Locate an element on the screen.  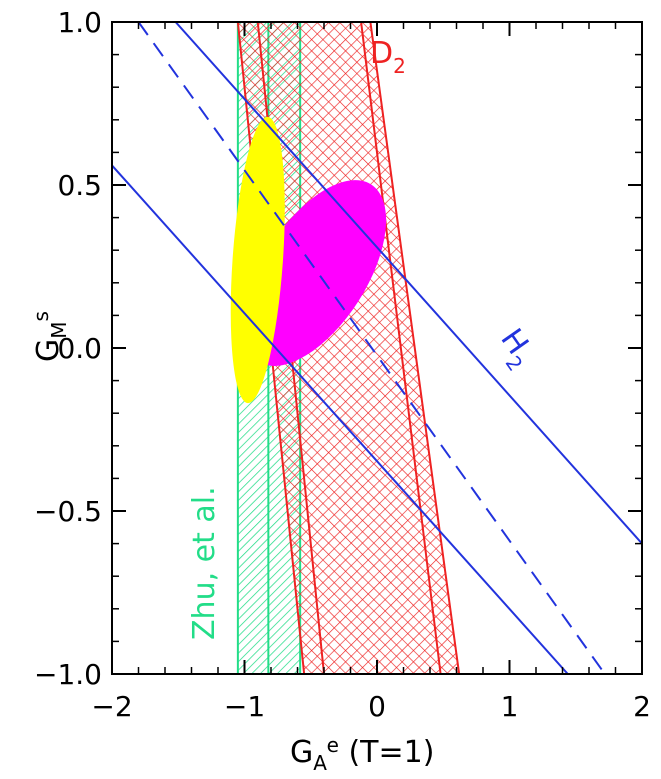
y-tick-label: 1.0 is located at coordinates (79, 22).